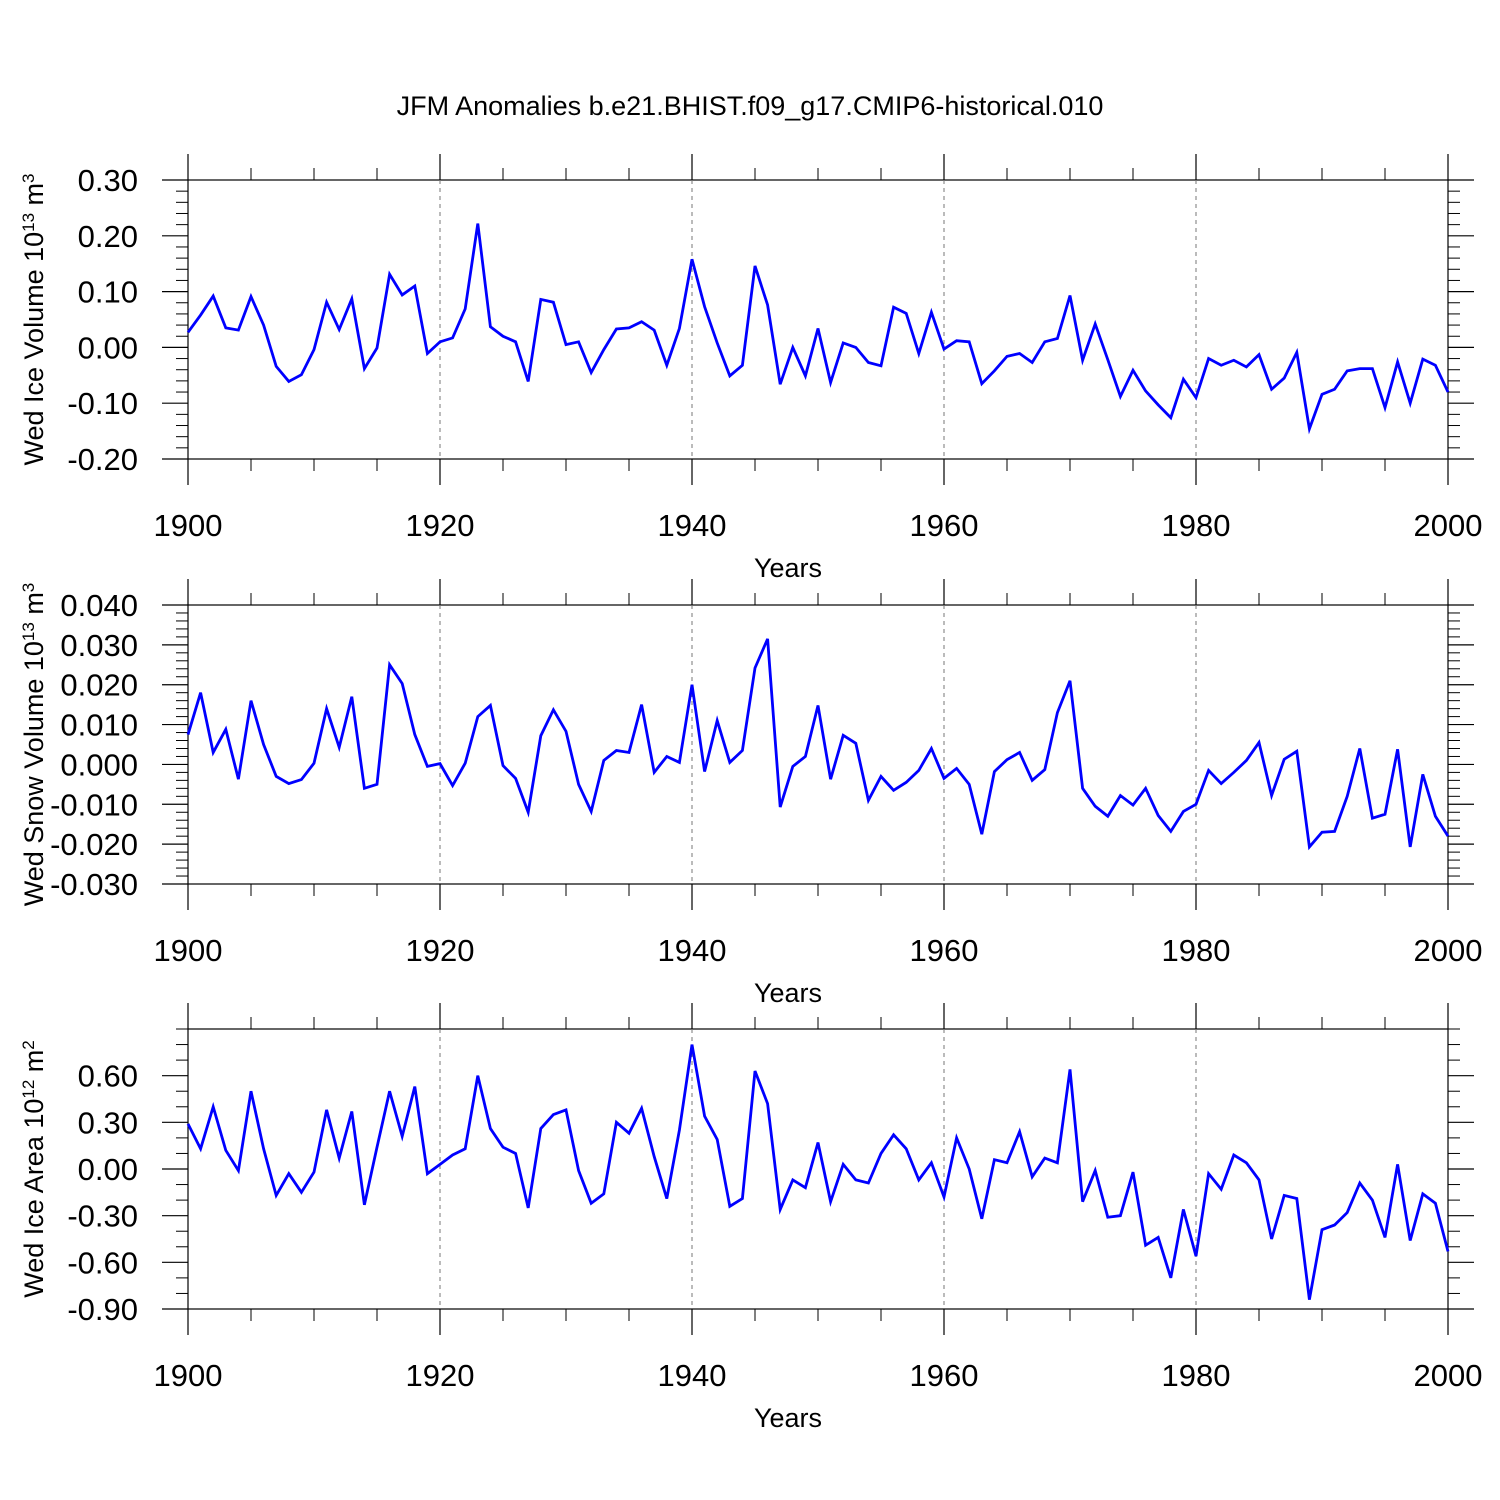 This screenshot has height=1500, width=1500. I want to click on y-axis-title: Wed Ice Area 1012 m2, so click(34, 1169).